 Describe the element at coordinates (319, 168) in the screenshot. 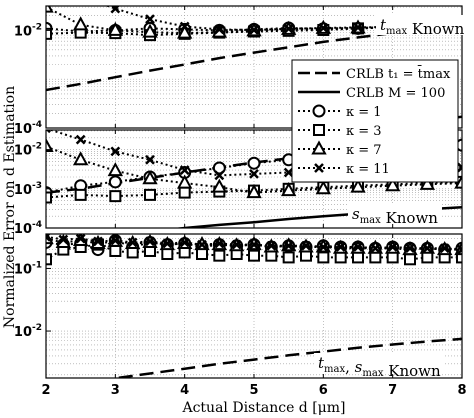

I see `legend-marker-x` at that location.